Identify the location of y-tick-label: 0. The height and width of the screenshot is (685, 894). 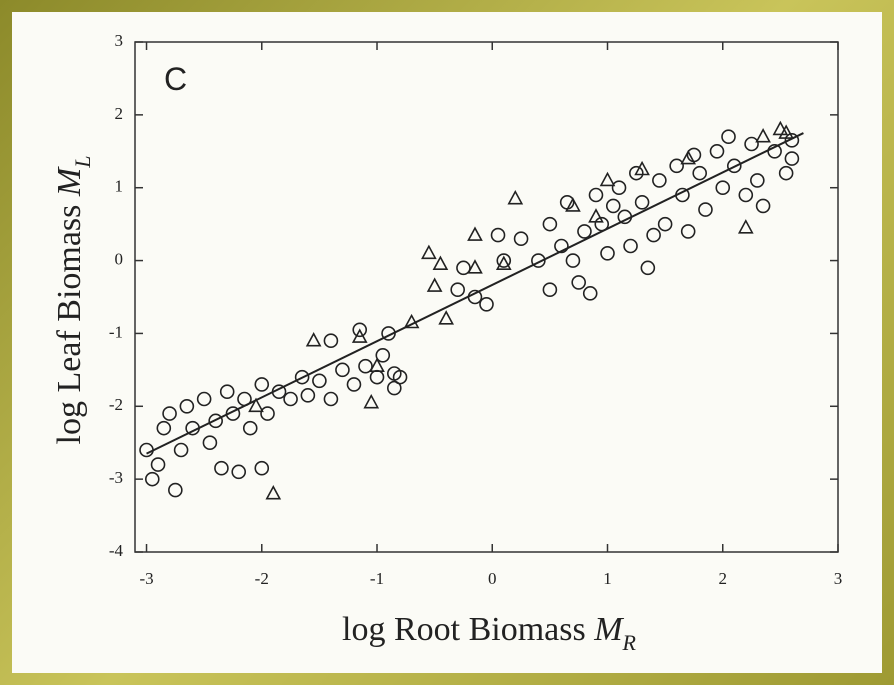
(119, 258).